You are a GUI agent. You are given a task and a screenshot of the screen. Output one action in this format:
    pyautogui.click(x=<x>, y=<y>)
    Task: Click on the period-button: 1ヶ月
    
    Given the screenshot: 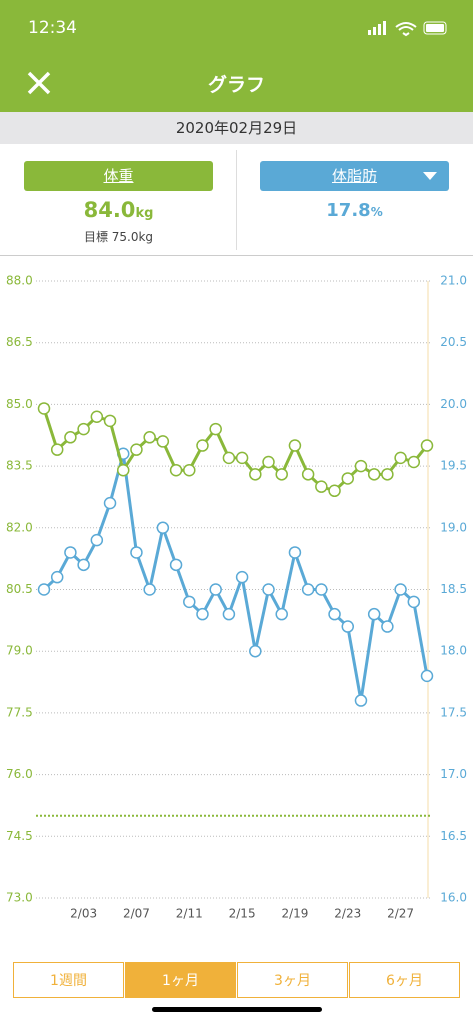 What is the action you would take?
    pyautogui.click(x=180, y=980)
    